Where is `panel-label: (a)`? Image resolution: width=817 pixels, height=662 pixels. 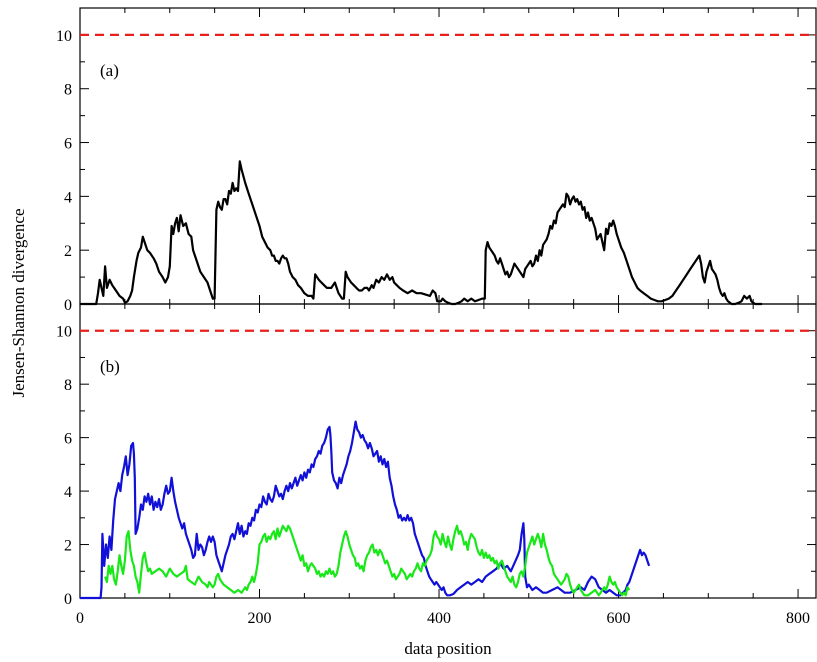
panel-label: (a) is located at coordinates (109, 70).